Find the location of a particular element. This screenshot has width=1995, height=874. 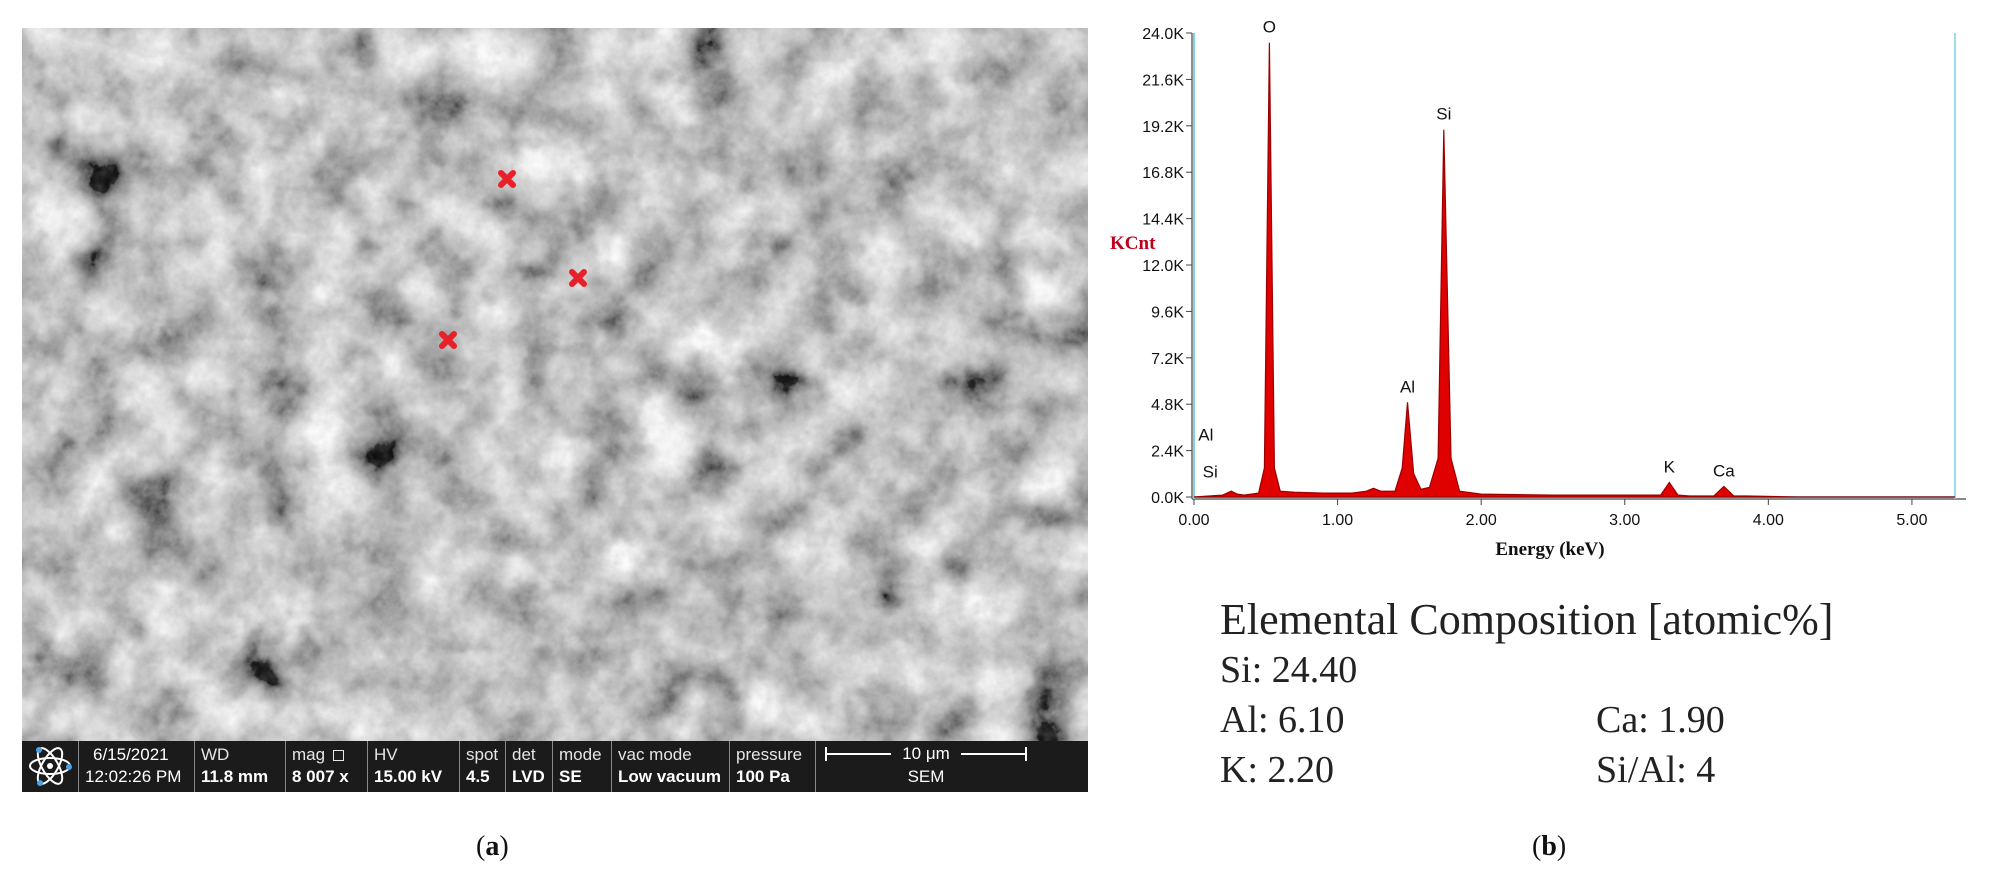

hv-label: HV is located at coordinates (386, 754).